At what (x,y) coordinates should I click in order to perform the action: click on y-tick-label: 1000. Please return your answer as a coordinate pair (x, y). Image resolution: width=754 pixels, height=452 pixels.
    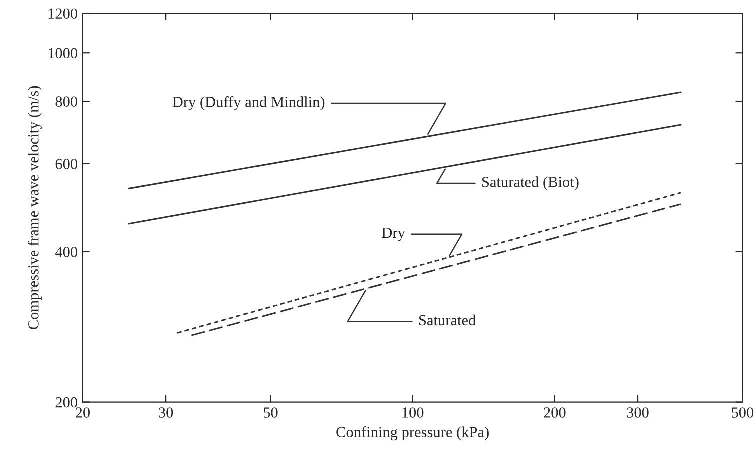
    Looking at the image, I should click on (63, 53).